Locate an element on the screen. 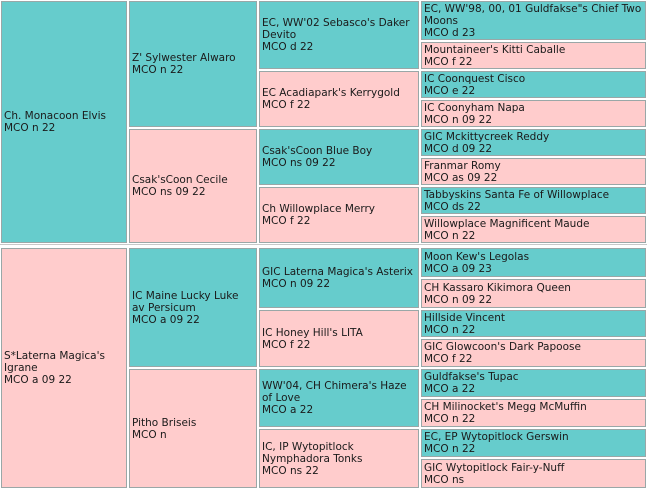  cat-code: MCO d 09 22 is located at coordinates (458, 148).